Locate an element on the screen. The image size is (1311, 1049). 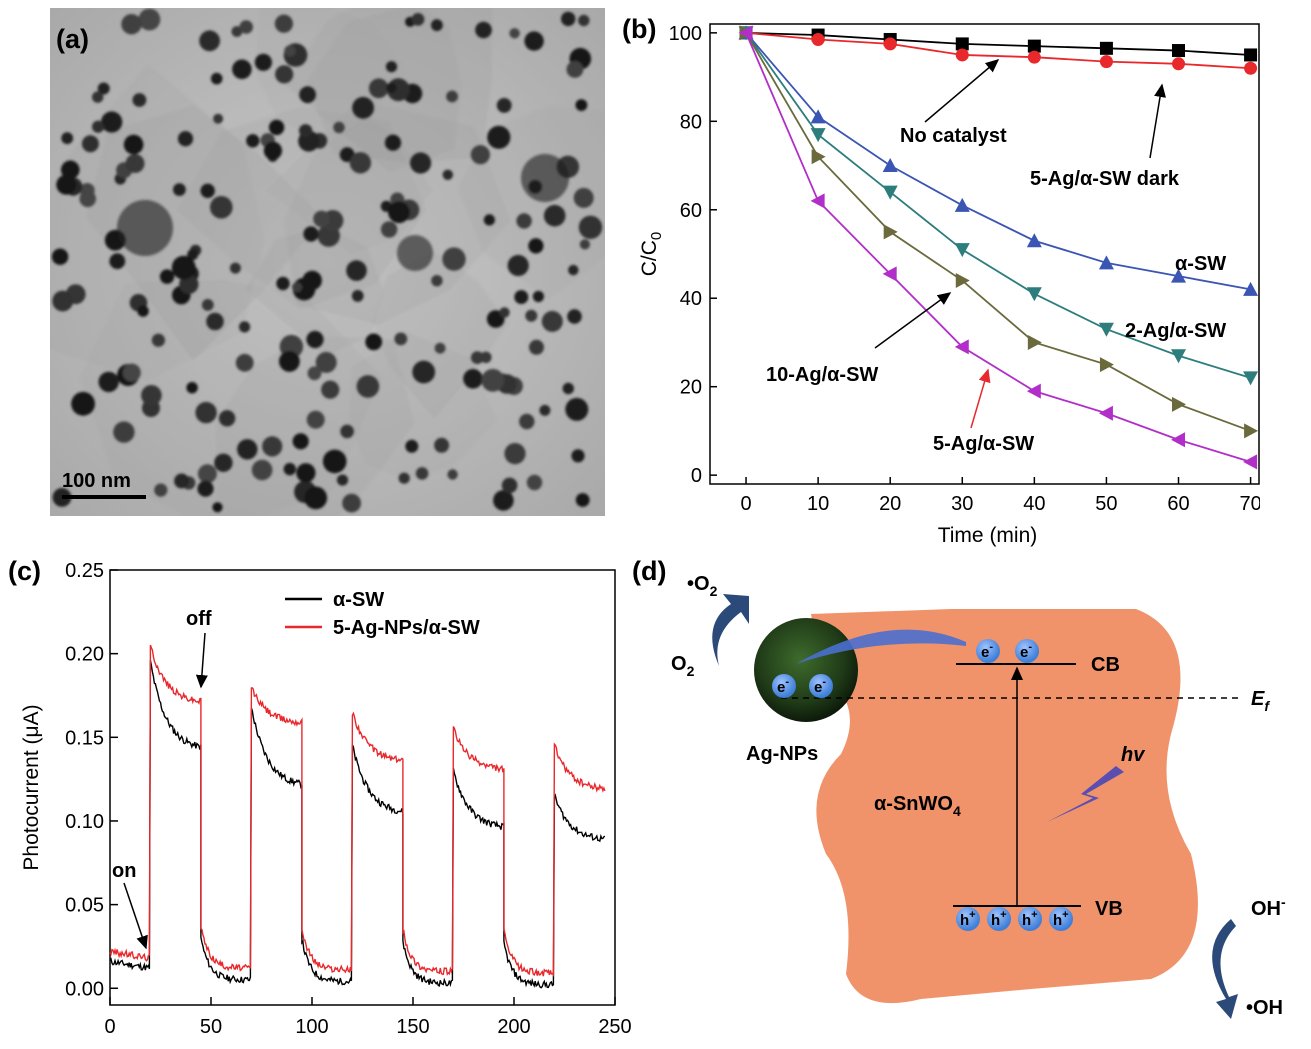
label-no-catalyst: No catalyst is located at coordinates (953, 136).